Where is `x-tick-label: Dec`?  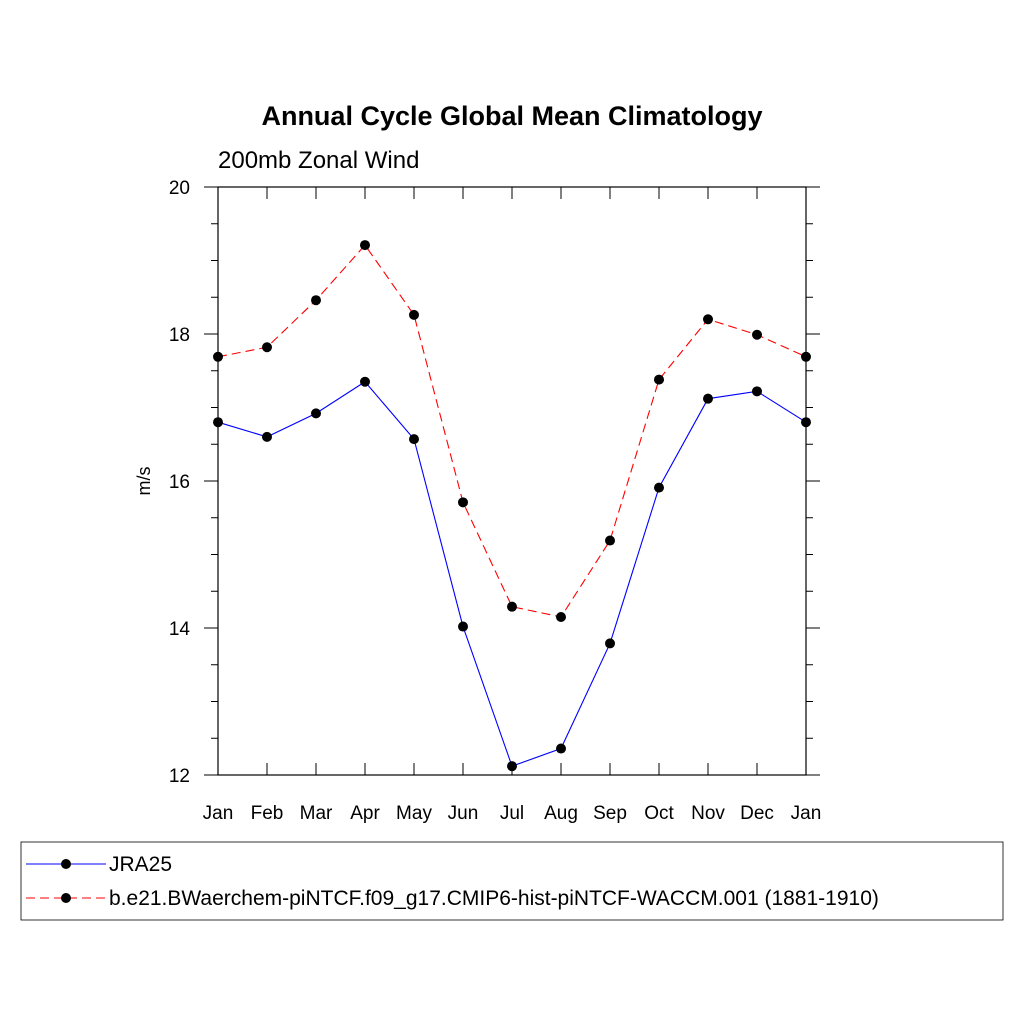
x-tick-label: Dec is located at coordinates (757, 813).